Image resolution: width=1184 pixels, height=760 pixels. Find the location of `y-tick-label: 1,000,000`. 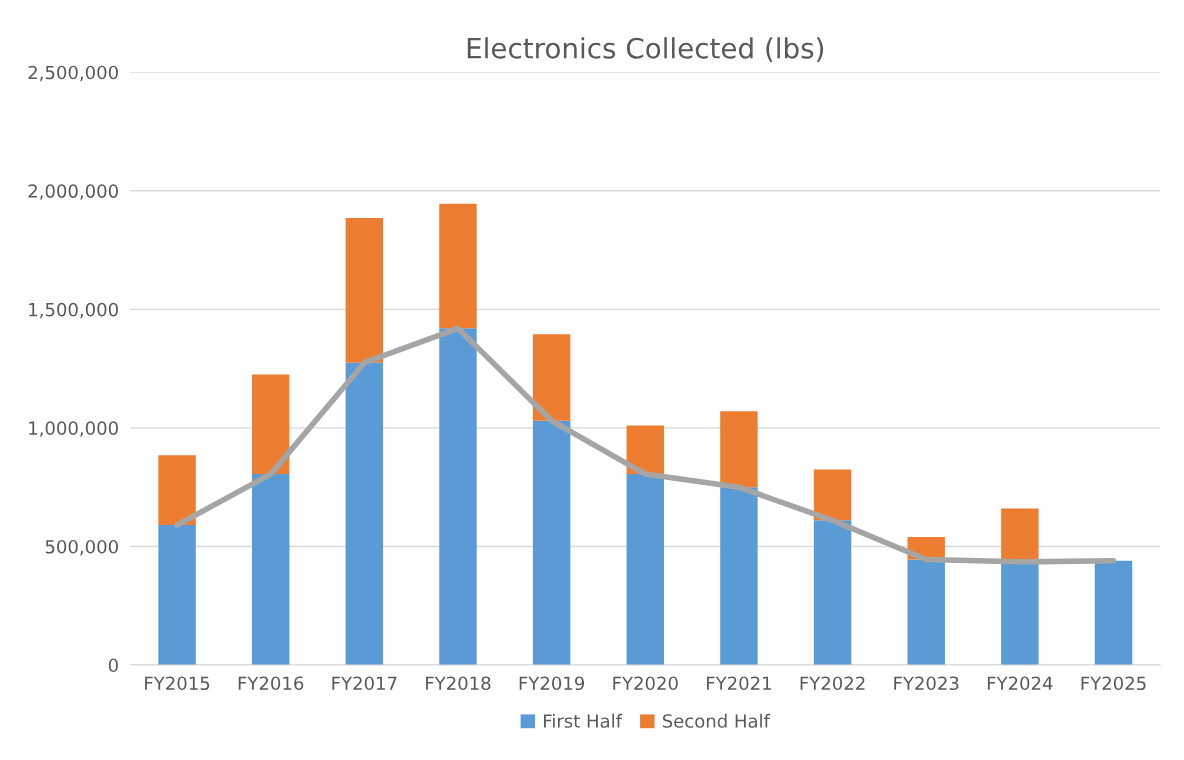

y-tick-label: 1,000,000 is located at coordinates (73, 429).